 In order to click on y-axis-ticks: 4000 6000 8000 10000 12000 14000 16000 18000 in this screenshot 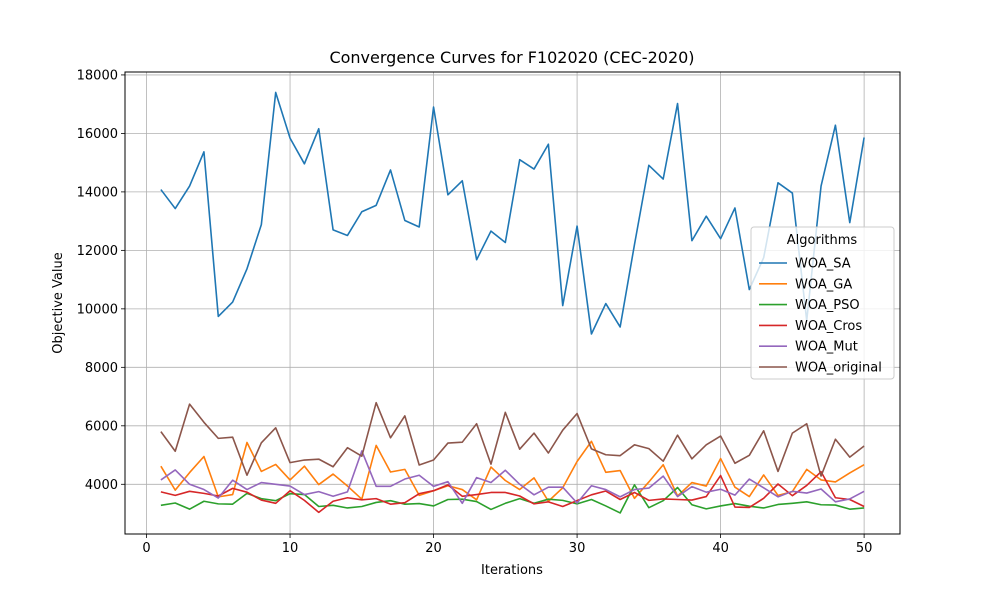, I will do `click(101, 280)`.